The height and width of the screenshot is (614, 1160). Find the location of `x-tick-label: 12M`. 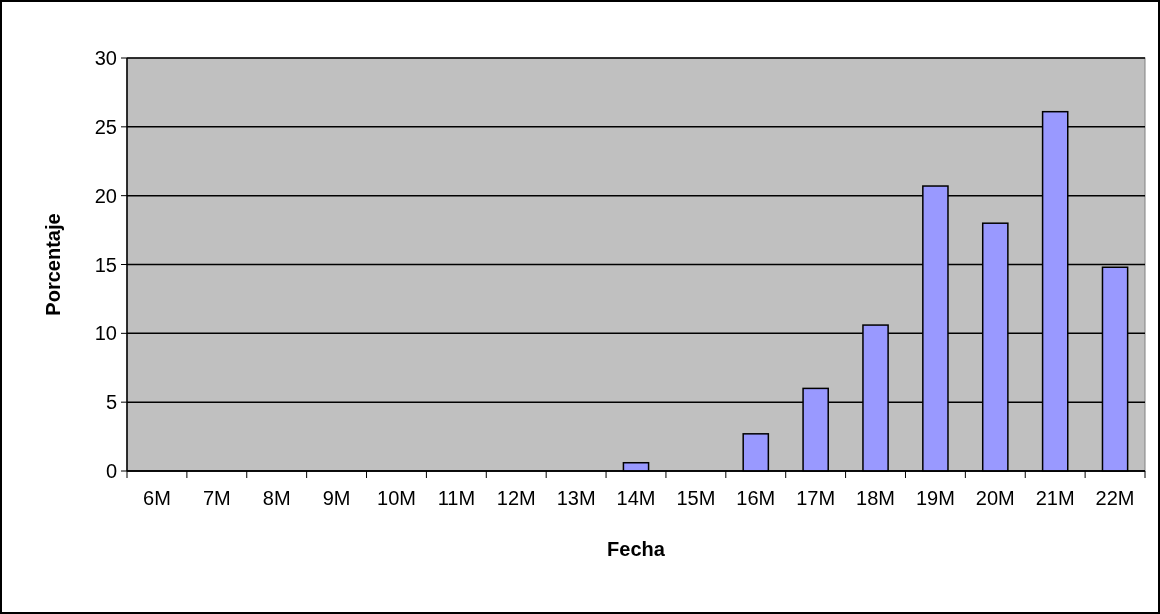

x-tick-label: 12M is located at coordinates (516, 498).